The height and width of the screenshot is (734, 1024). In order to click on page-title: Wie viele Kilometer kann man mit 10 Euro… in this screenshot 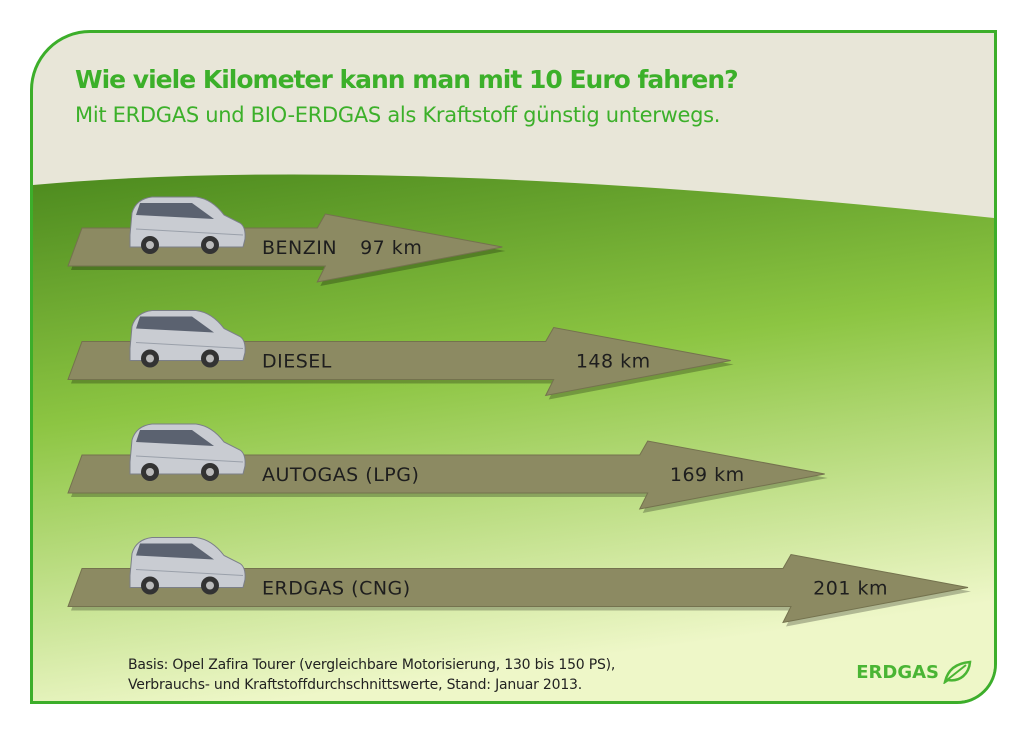, I will do `click(407, 79)`.